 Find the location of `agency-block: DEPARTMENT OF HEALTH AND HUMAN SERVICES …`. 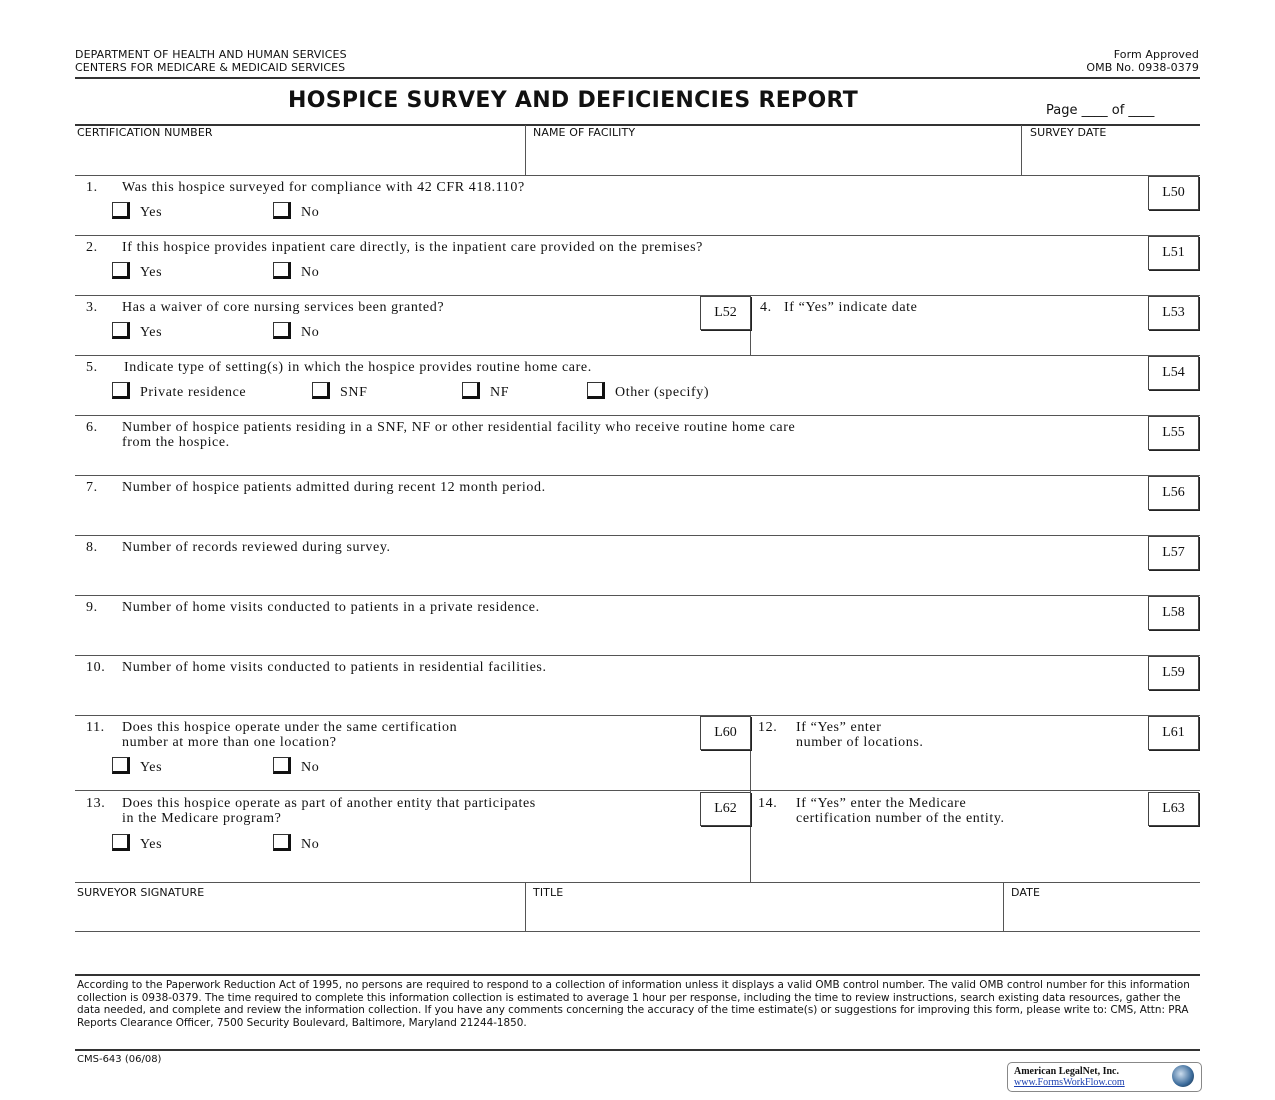

agency-block: DEPARTMENT OF HEALTH AND HUMAN SERVICES … is located at coordinates (211, 61).